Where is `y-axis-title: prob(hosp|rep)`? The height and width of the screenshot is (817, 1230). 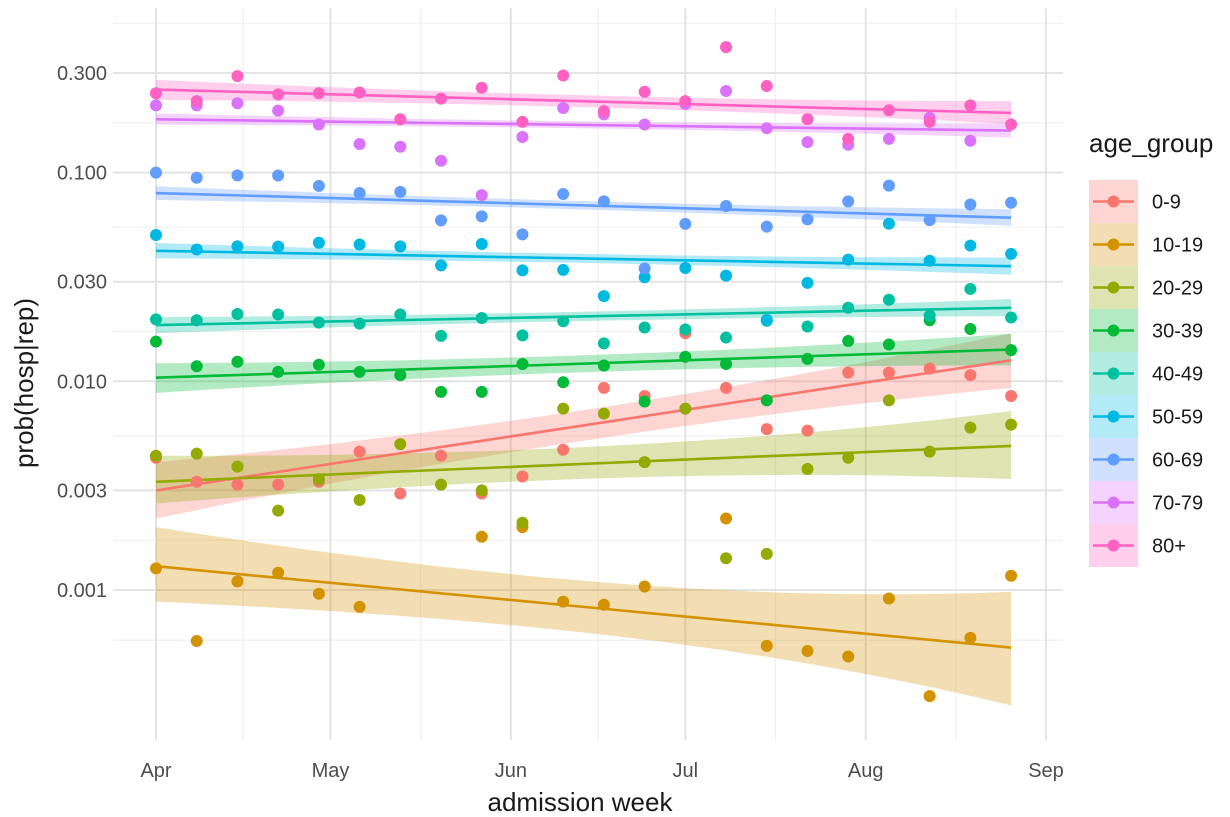
y-axis-title: prob(hosp|rep) is located at coordinates (24, 383).